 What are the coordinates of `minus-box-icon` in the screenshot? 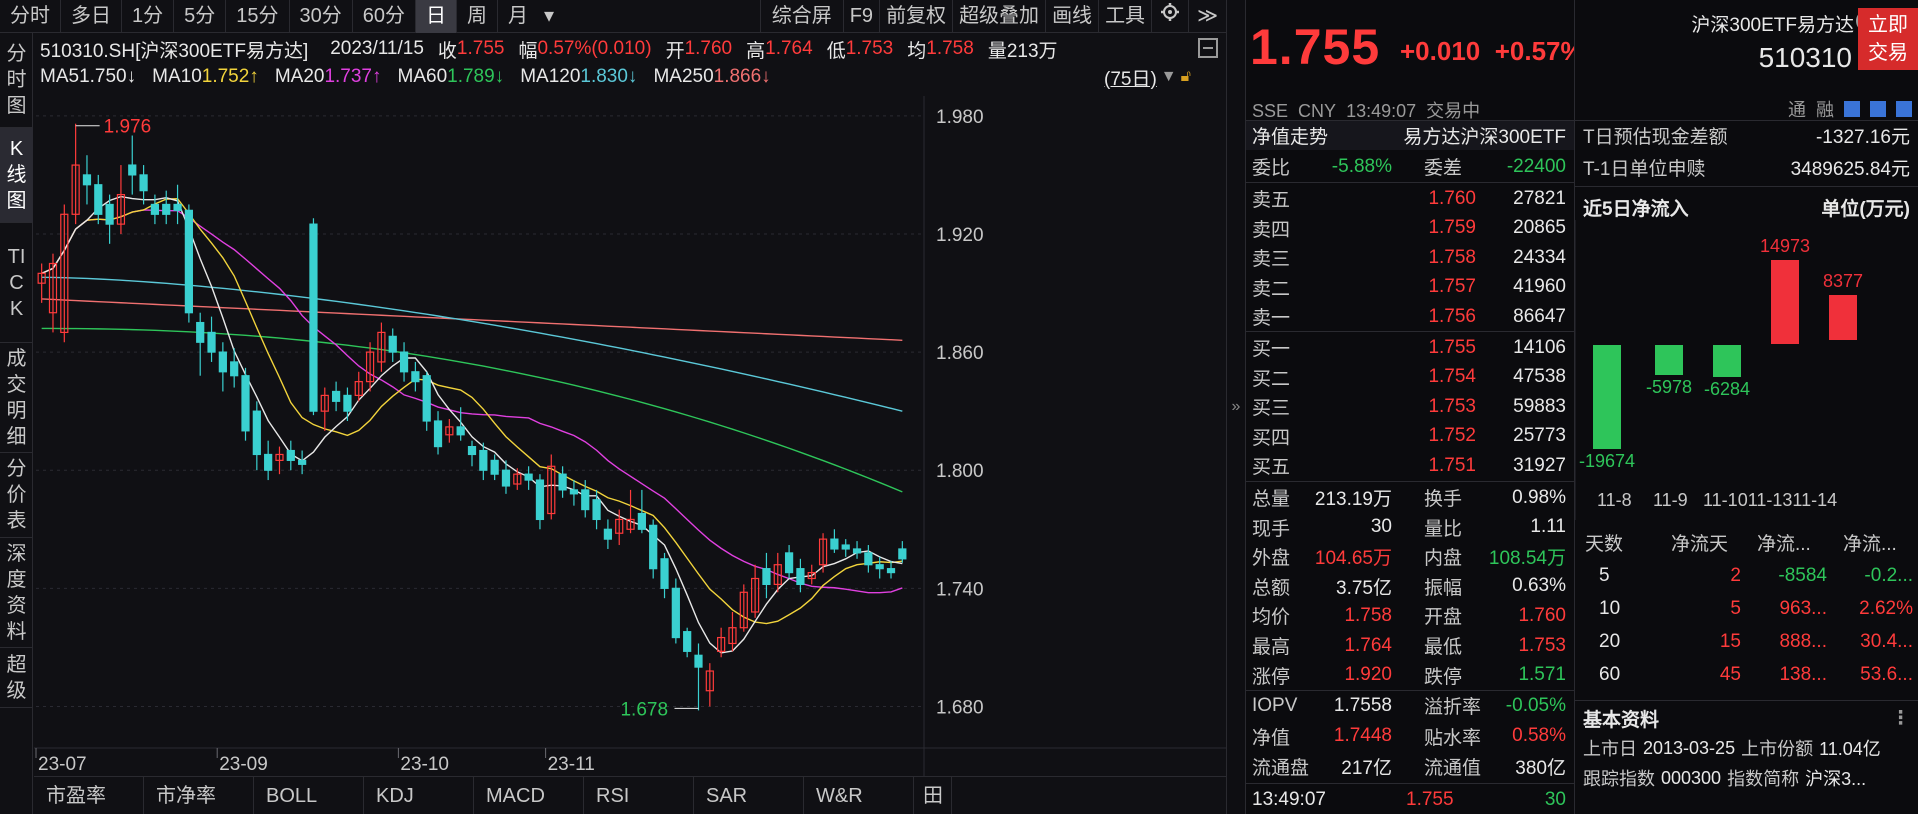 It's located at (1208, 48).